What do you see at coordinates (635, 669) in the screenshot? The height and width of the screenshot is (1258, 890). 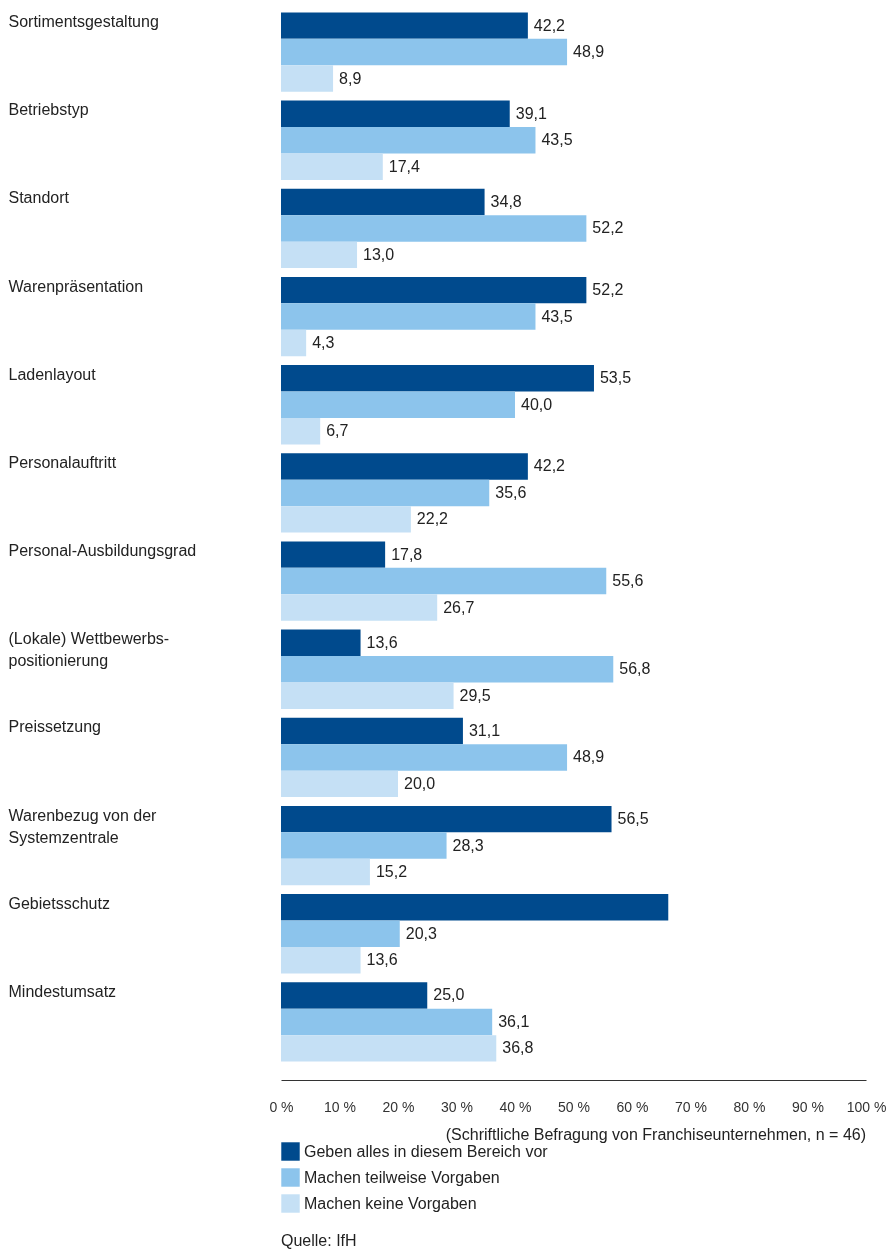 I see `data-label: 56,8` at bounding box center [635, 669].